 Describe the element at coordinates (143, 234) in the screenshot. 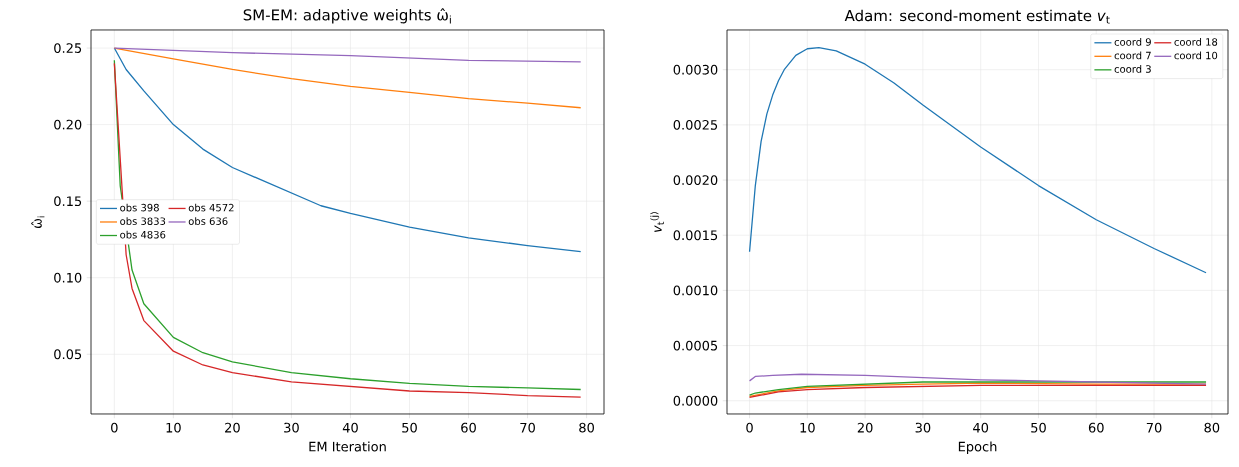

I see `legend-label: obs 4836` at that location.